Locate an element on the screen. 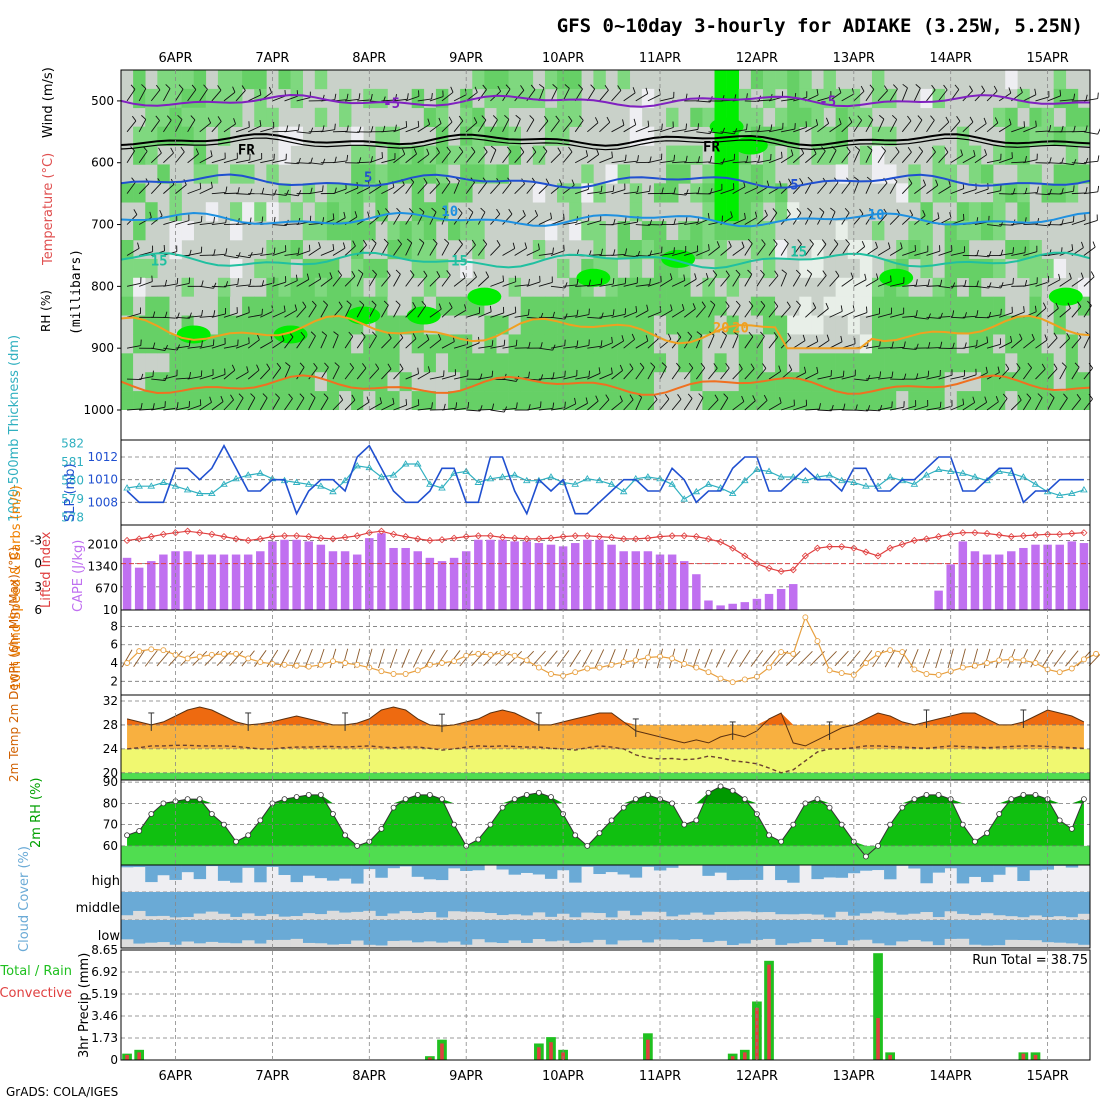  cape-bar is located at coordinates (672, 582).